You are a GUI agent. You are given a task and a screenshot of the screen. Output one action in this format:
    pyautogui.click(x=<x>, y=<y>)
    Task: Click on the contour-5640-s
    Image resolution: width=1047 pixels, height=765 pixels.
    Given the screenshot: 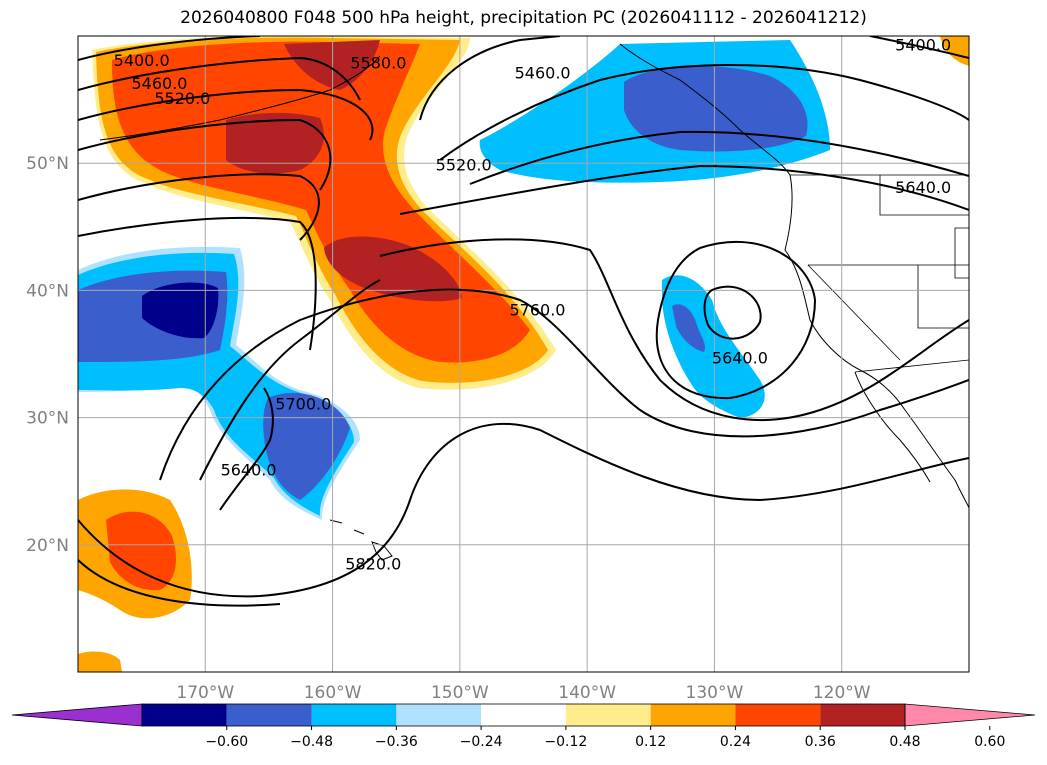 What is the action you would take?
    pyautogui.click(x=246, y=449)
    